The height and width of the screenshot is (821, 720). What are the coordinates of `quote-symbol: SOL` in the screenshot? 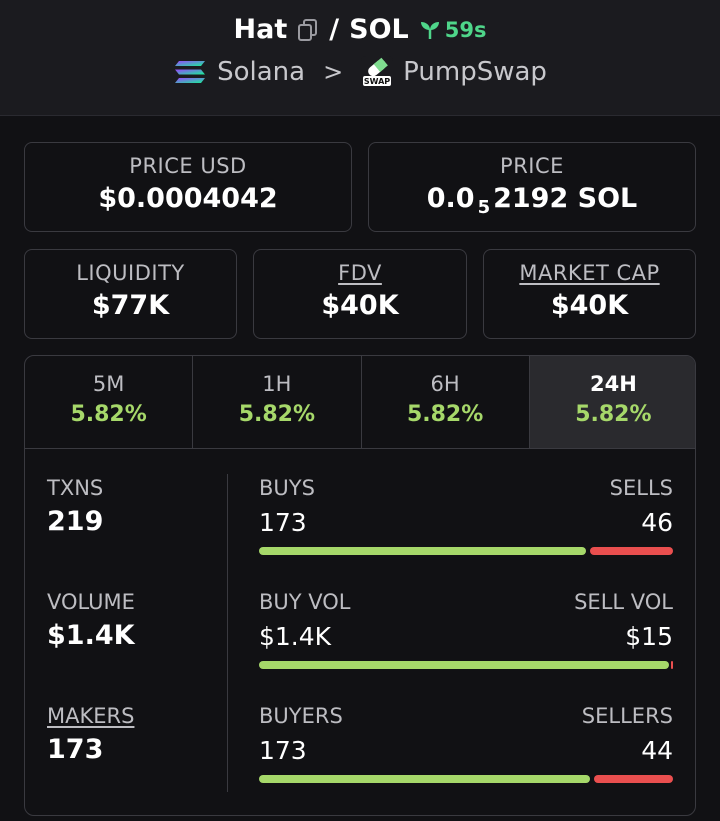 It's located at (379, 29).